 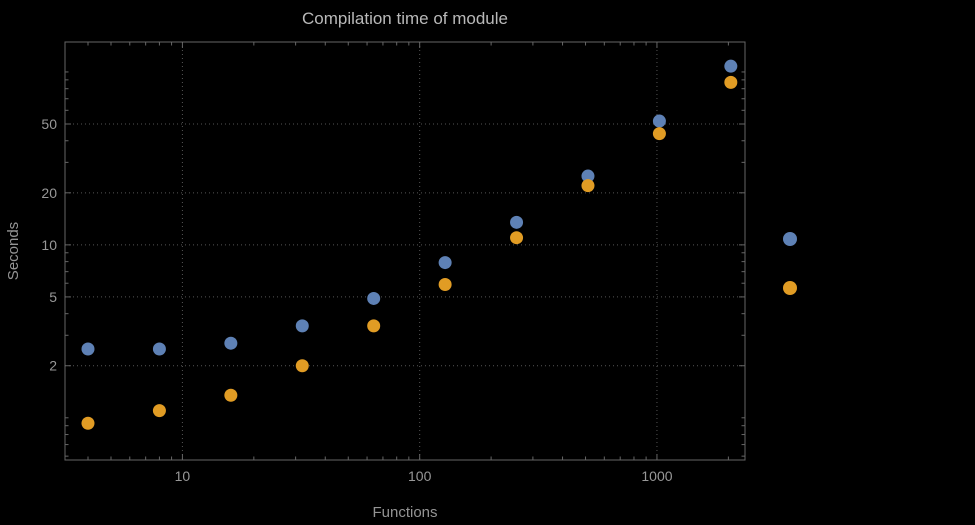 What do you see at coordinates (656, 476) in the screenshot?
I see `x-tick-label: 1000` at bounding box center [656, 476].